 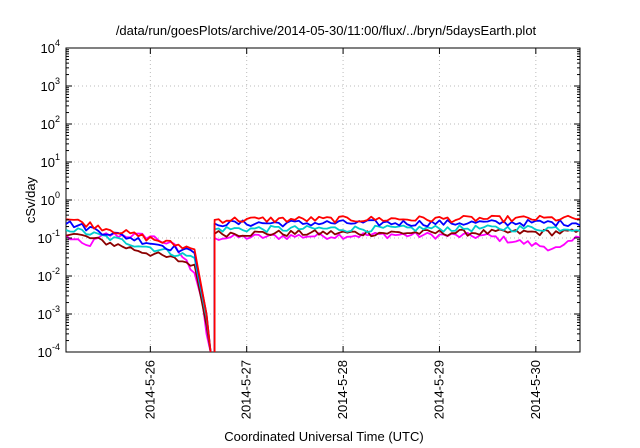 What do you see at coordinates (30, 199) in the screenshot?
I see `y-axis-label: cSv/day` at bounding box center [30, 199].